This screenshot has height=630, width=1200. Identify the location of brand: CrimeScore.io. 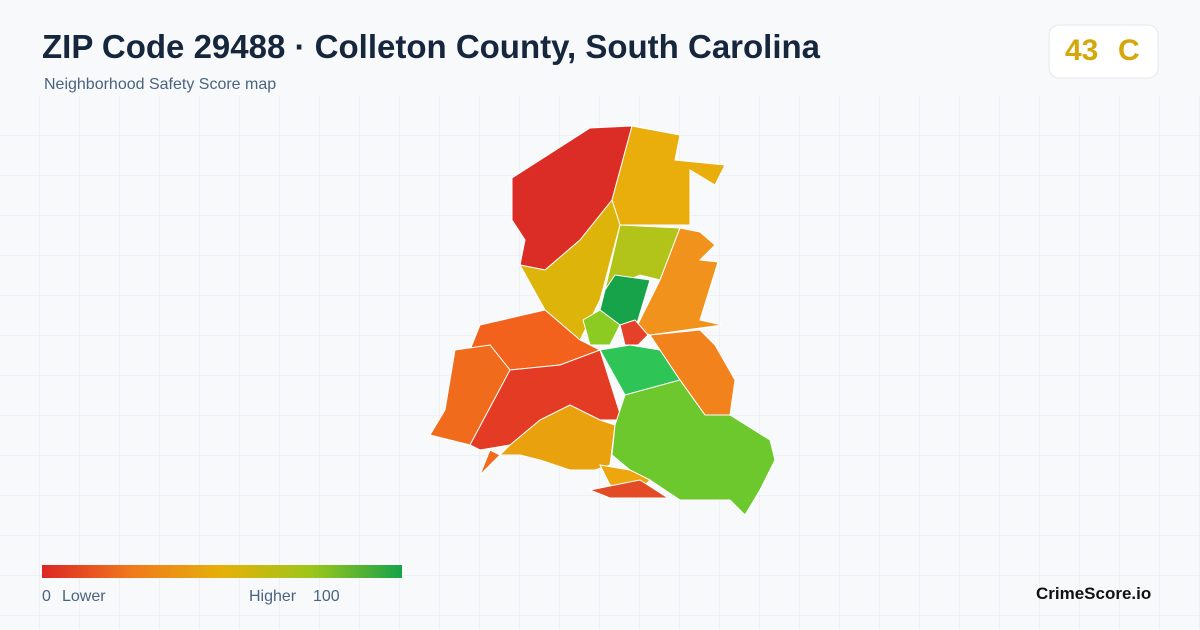
(1094, 593).